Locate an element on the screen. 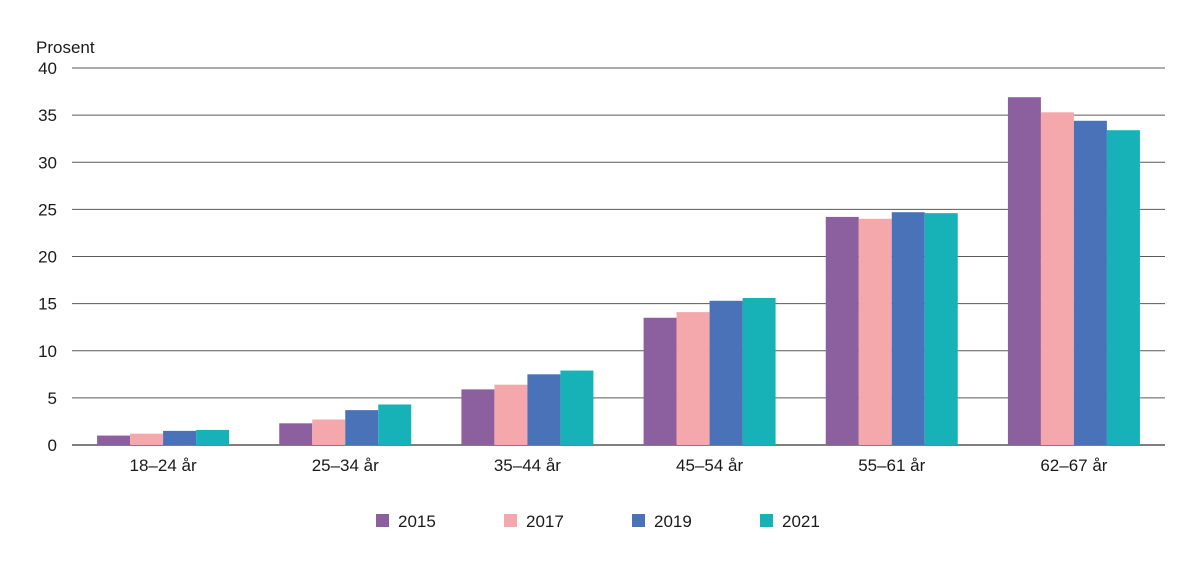 Image resolution: width=1200 pixels, height=569 pixels. legend-label-2019: 2019 is located at coordinates (673, 521).